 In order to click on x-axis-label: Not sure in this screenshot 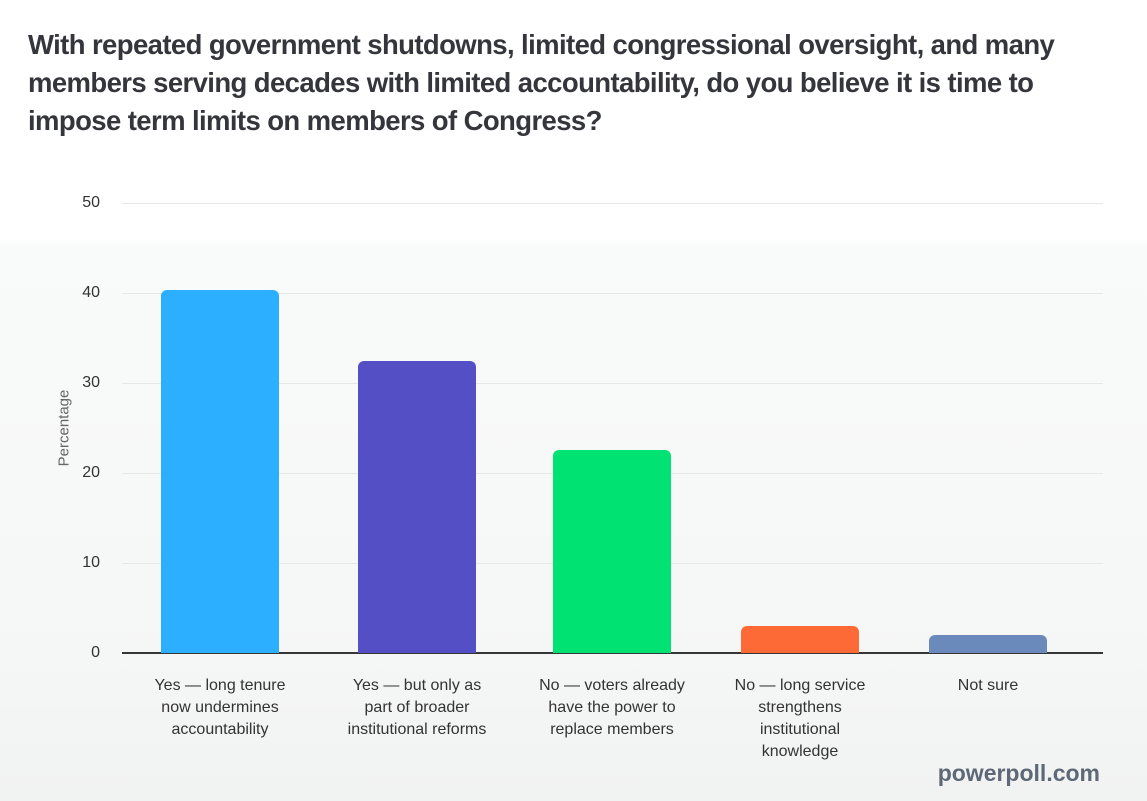, I will do `click(988, 685)`.